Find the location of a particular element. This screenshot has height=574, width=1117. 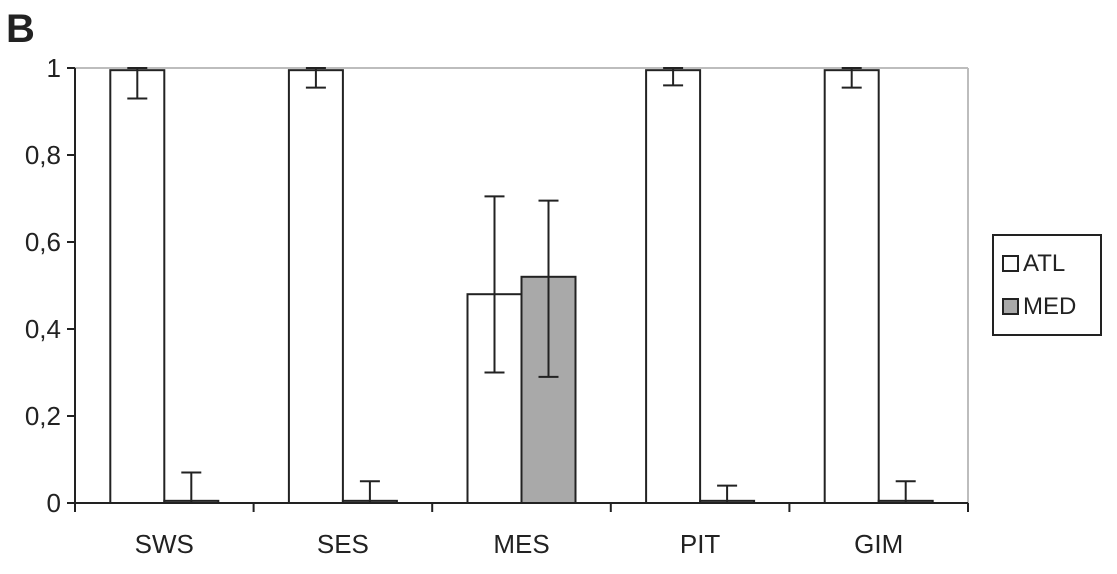

x-tick-label: SES is located at coordinates (343, 544).